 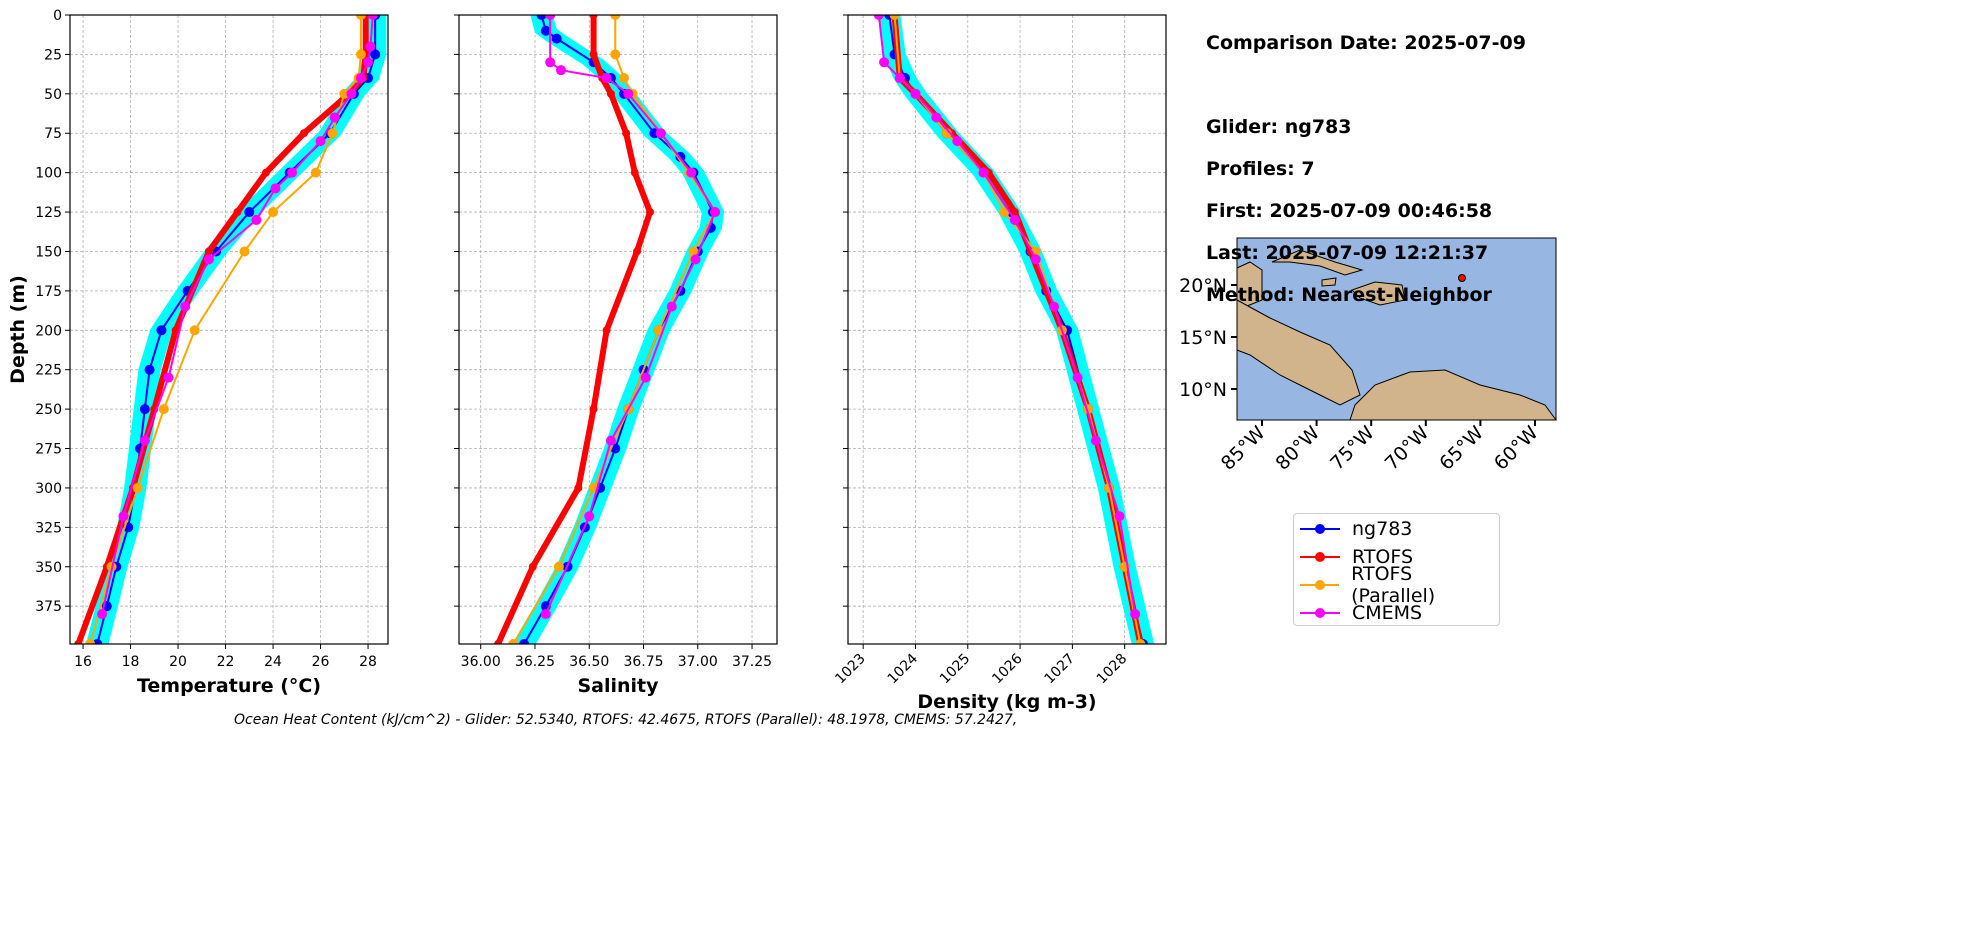 I want to click on x-tick-label: 16, so click(x=83, y=662).